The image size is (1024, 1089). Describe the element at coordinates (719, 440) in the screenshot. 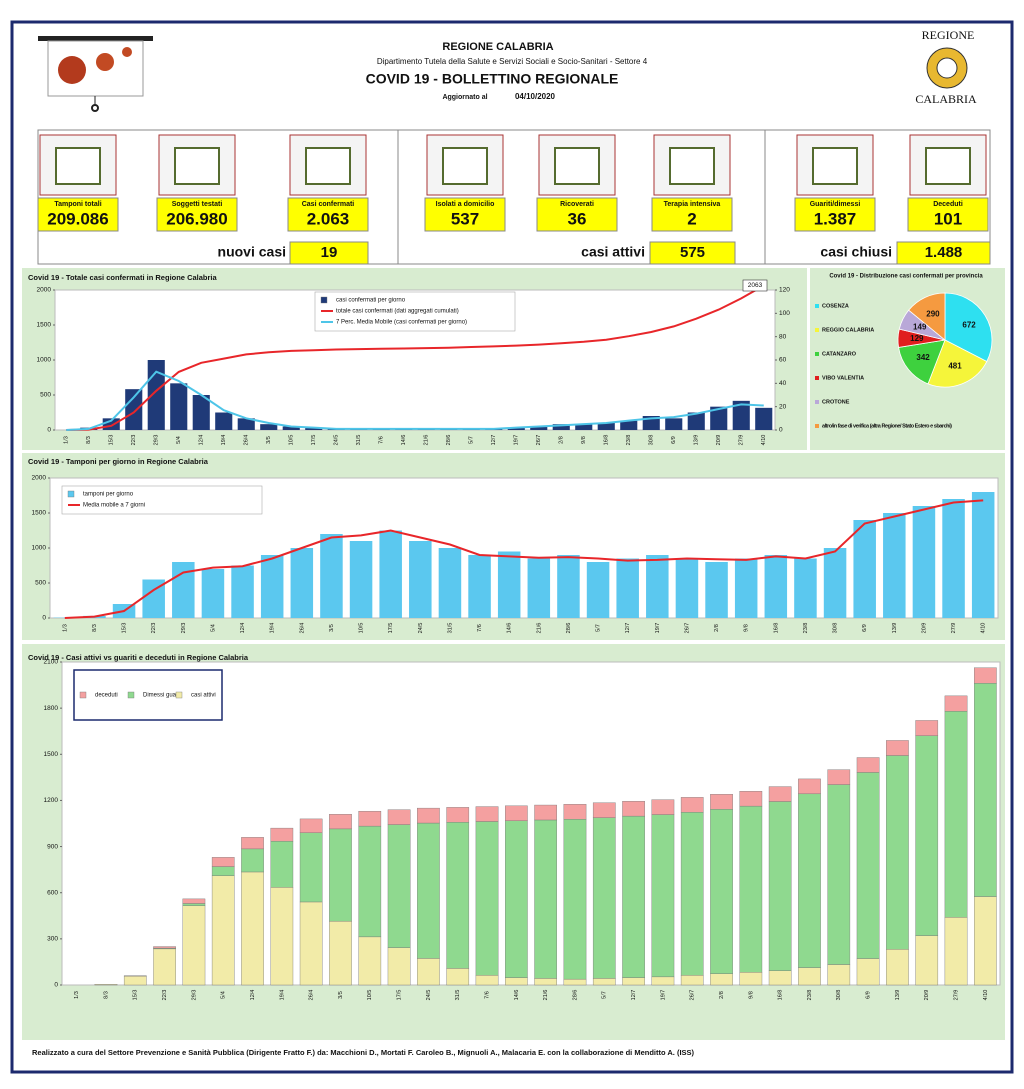

I see `x-tick-label: 20/9` at that location.